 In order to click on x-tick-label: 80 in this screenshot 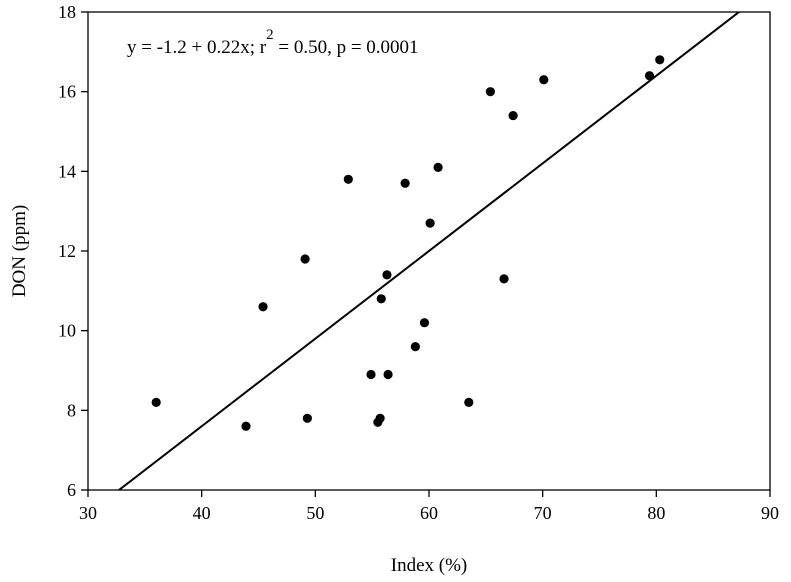, I will do `click(656, 513)`.